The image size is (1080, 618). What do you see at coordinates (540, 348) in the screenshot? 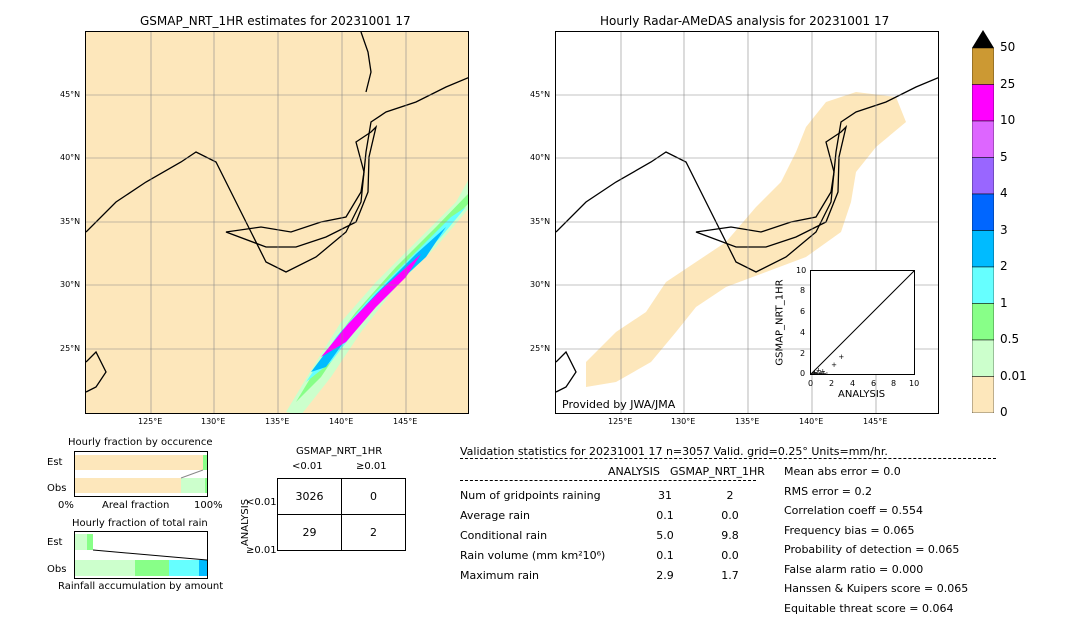
I see `right-lat-25: 25°N` at bounding box center [540, 348].